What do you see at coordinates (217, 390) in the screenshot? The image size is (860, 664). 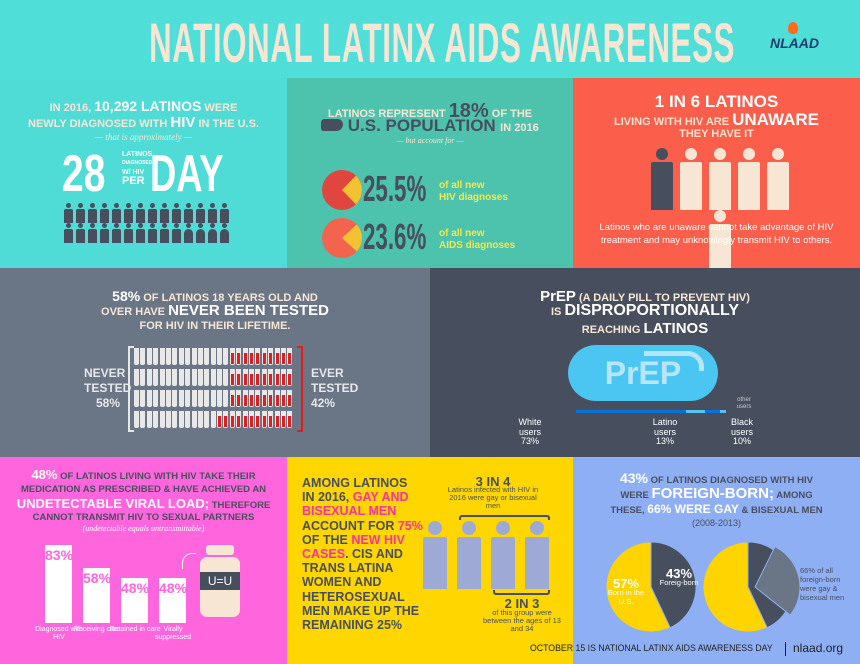 I see `test-tubes-grid` at bounding box center [217, 390].